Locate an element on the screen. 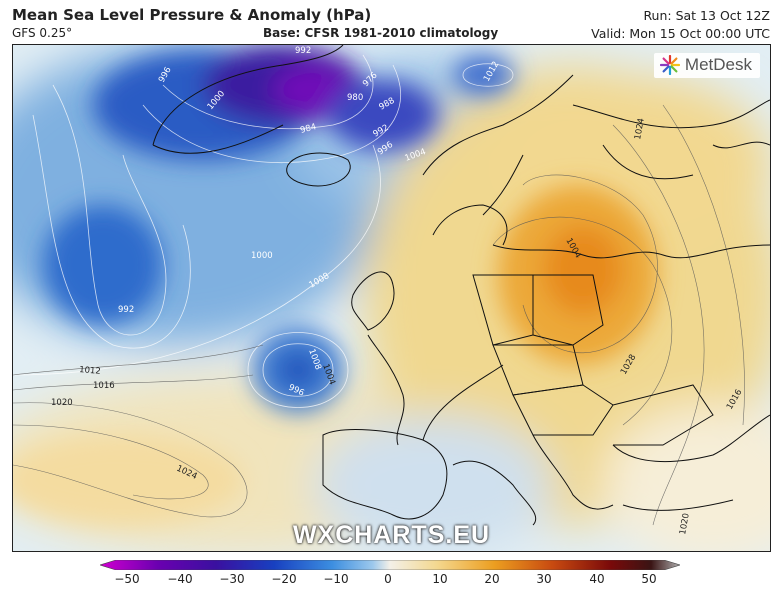 Image resolution: width=784 pixels, height=600 pixels. colorbar-ticks: −50 −40 −30 −20 −10 0 10 20 30 40 50 is located at coordinates (392, 582).